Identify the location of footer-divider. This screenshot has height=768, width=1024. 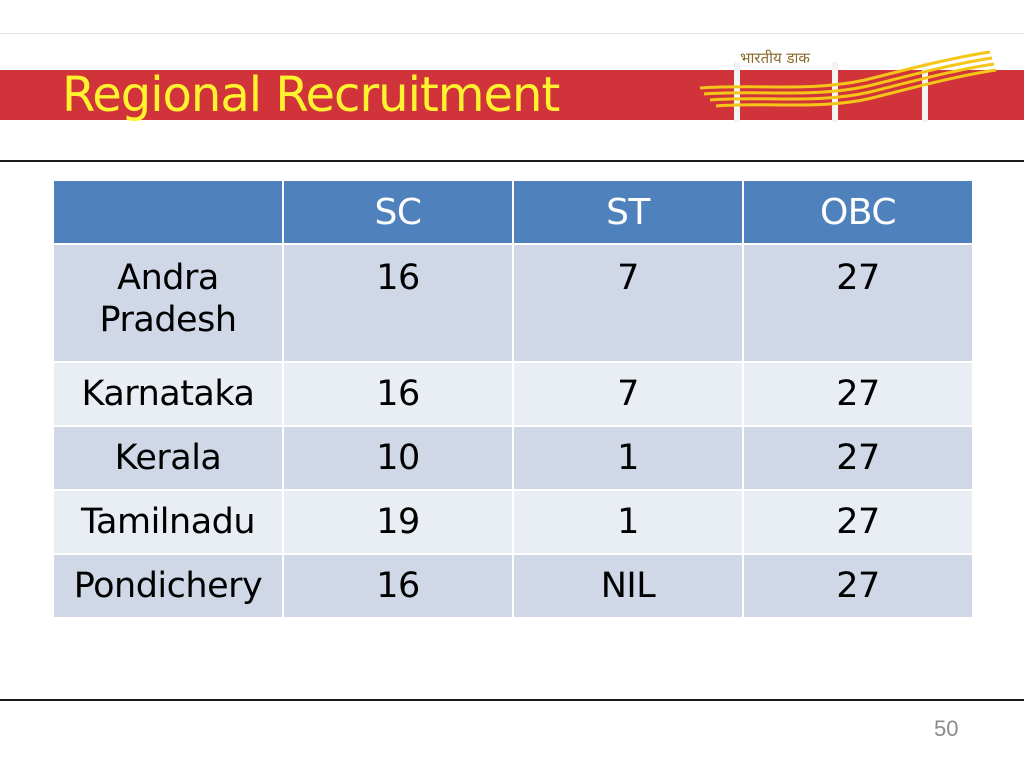
(512, 700).